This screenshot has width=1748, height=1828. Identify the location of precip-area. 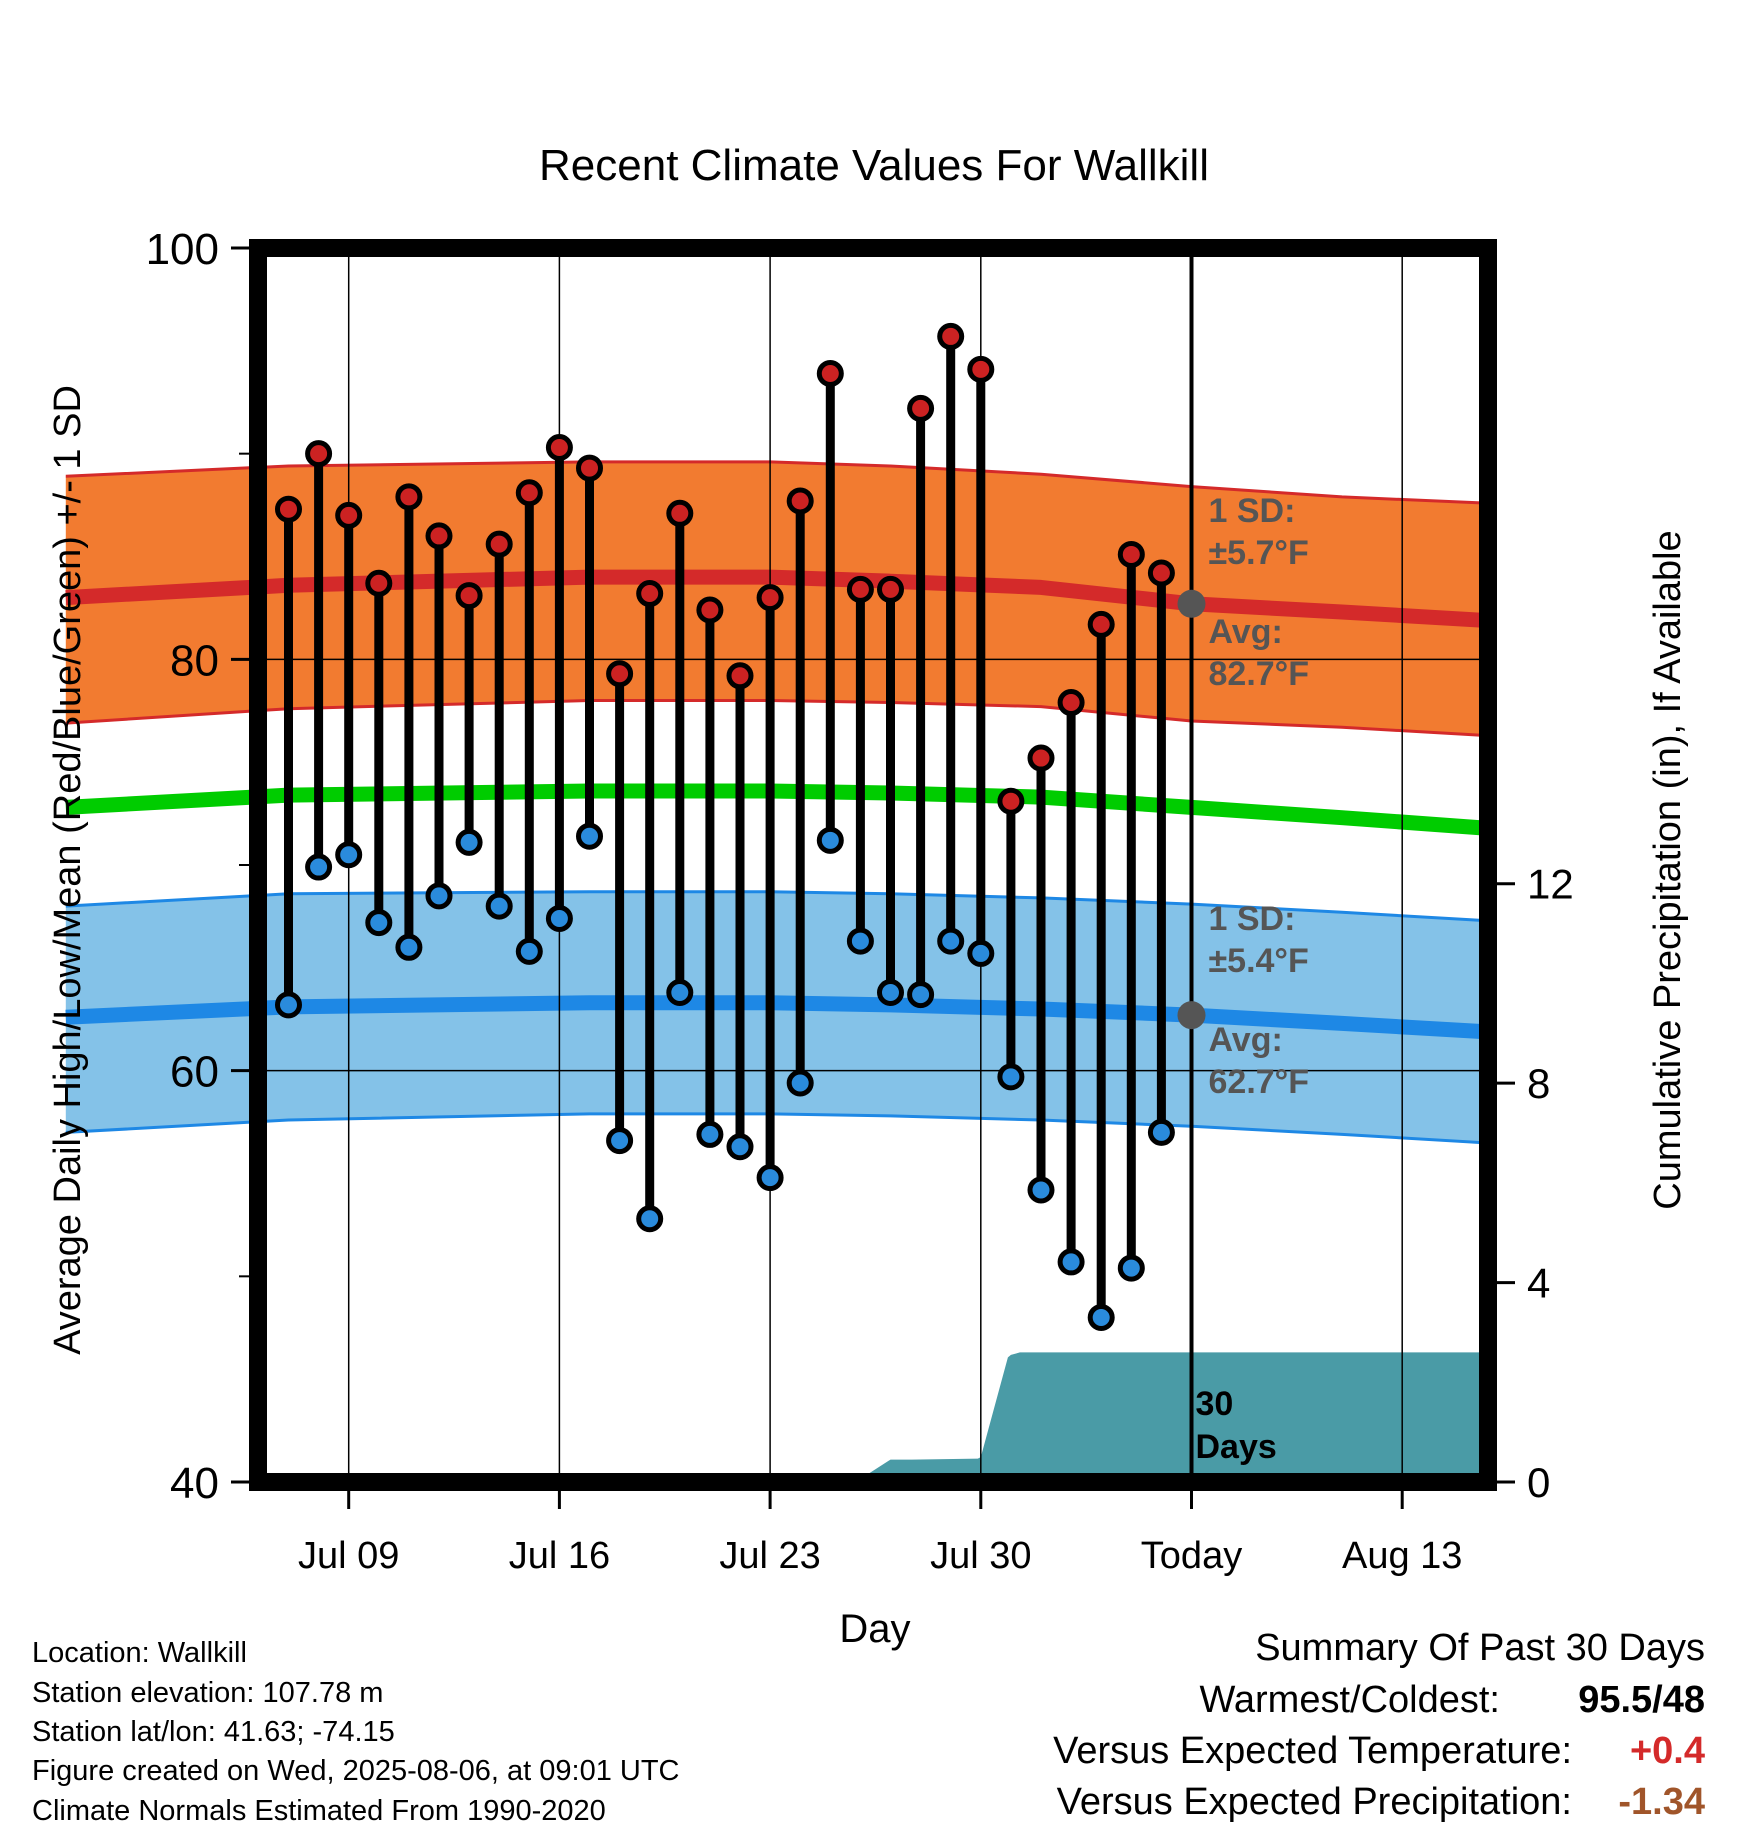
(774, 1417).